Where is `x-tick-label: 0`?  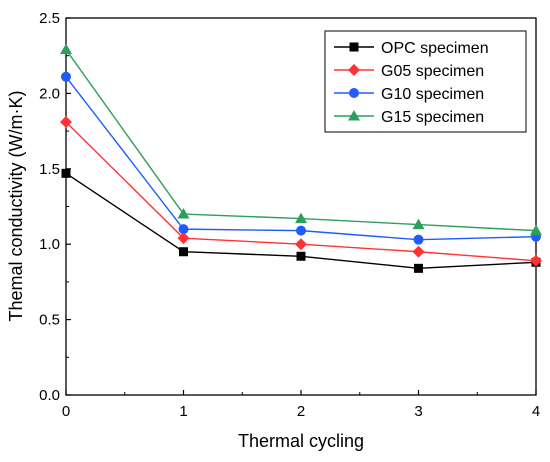
x-tick-label: 0 is located at coordinates (66, 411).